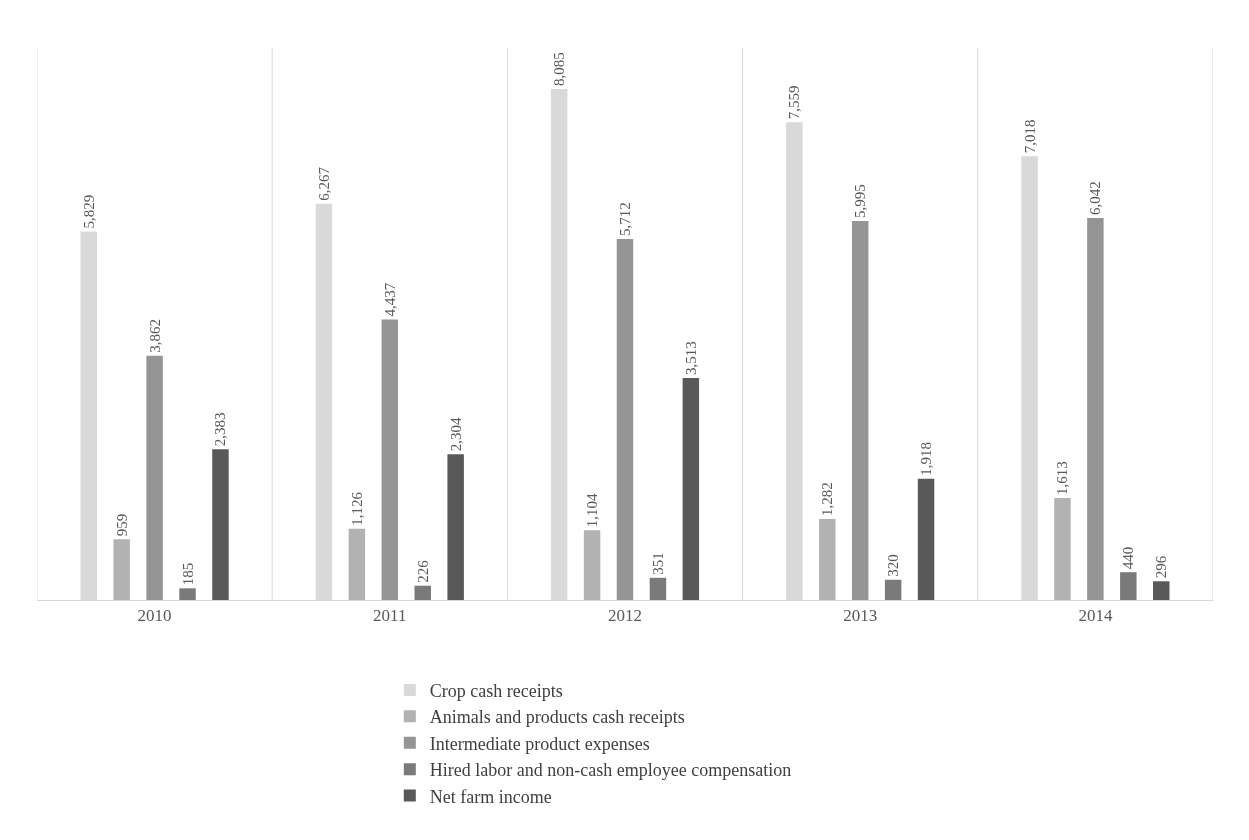 The height and width of the screenshot is (840, 1249). What do you see at coordinates (827, 499) in the screenshot?
I see `data-label: 1,282` at bounding box center [827, 499].